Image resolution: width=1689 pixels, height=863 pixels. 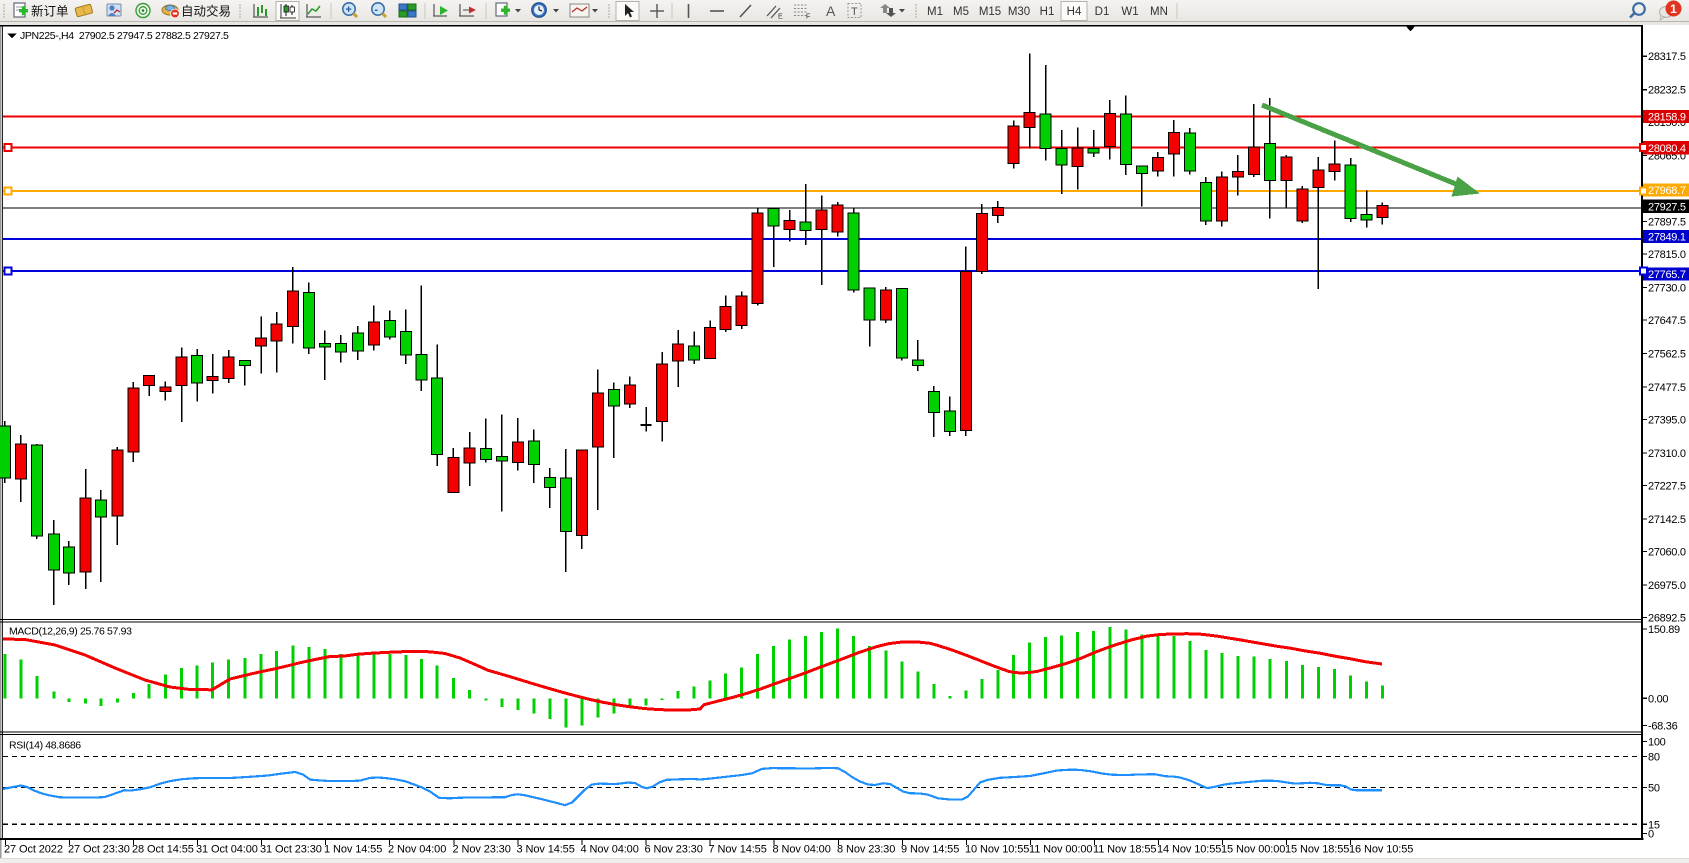 I want to click on svg-text: 26892.5, so click(x=1667, y=619).